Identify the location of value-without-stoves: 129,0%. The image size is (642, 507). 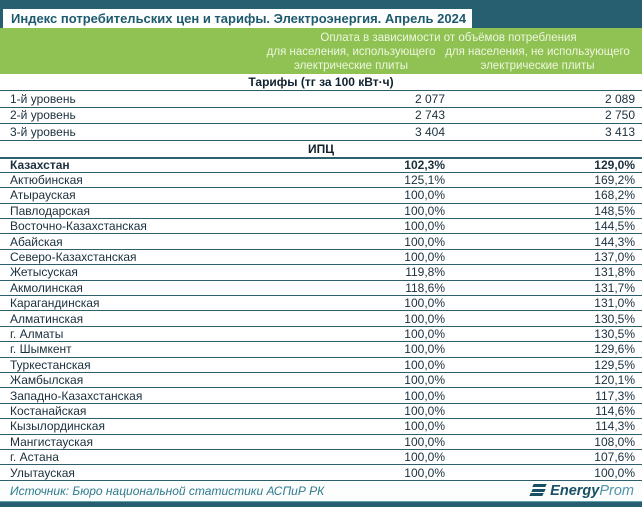
(614, 165).